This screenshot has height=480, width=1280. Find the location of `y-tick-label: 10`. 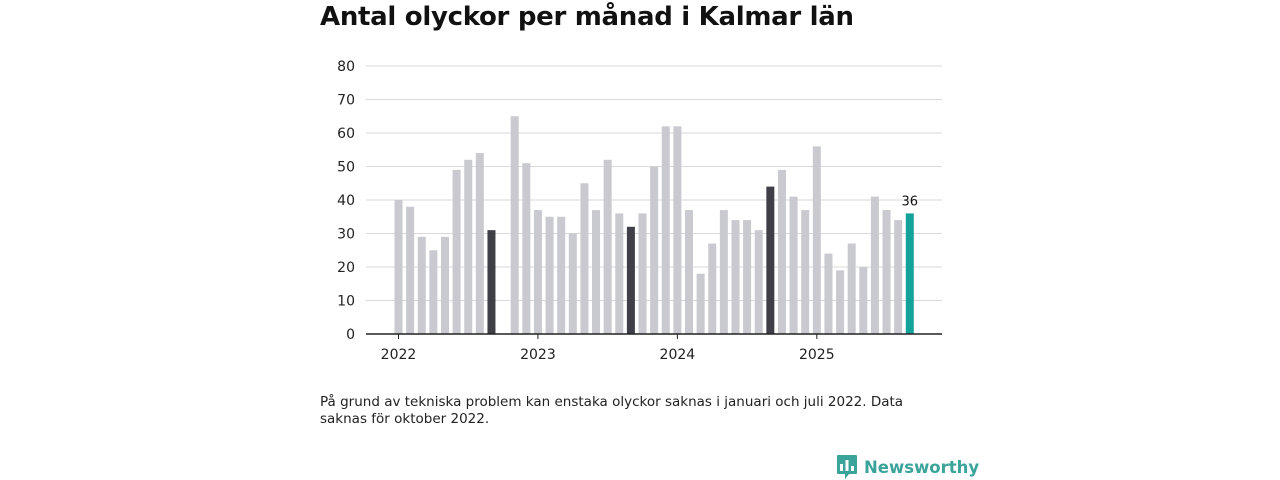

y-tick-label: 10 is located at coordinates (346, 302).